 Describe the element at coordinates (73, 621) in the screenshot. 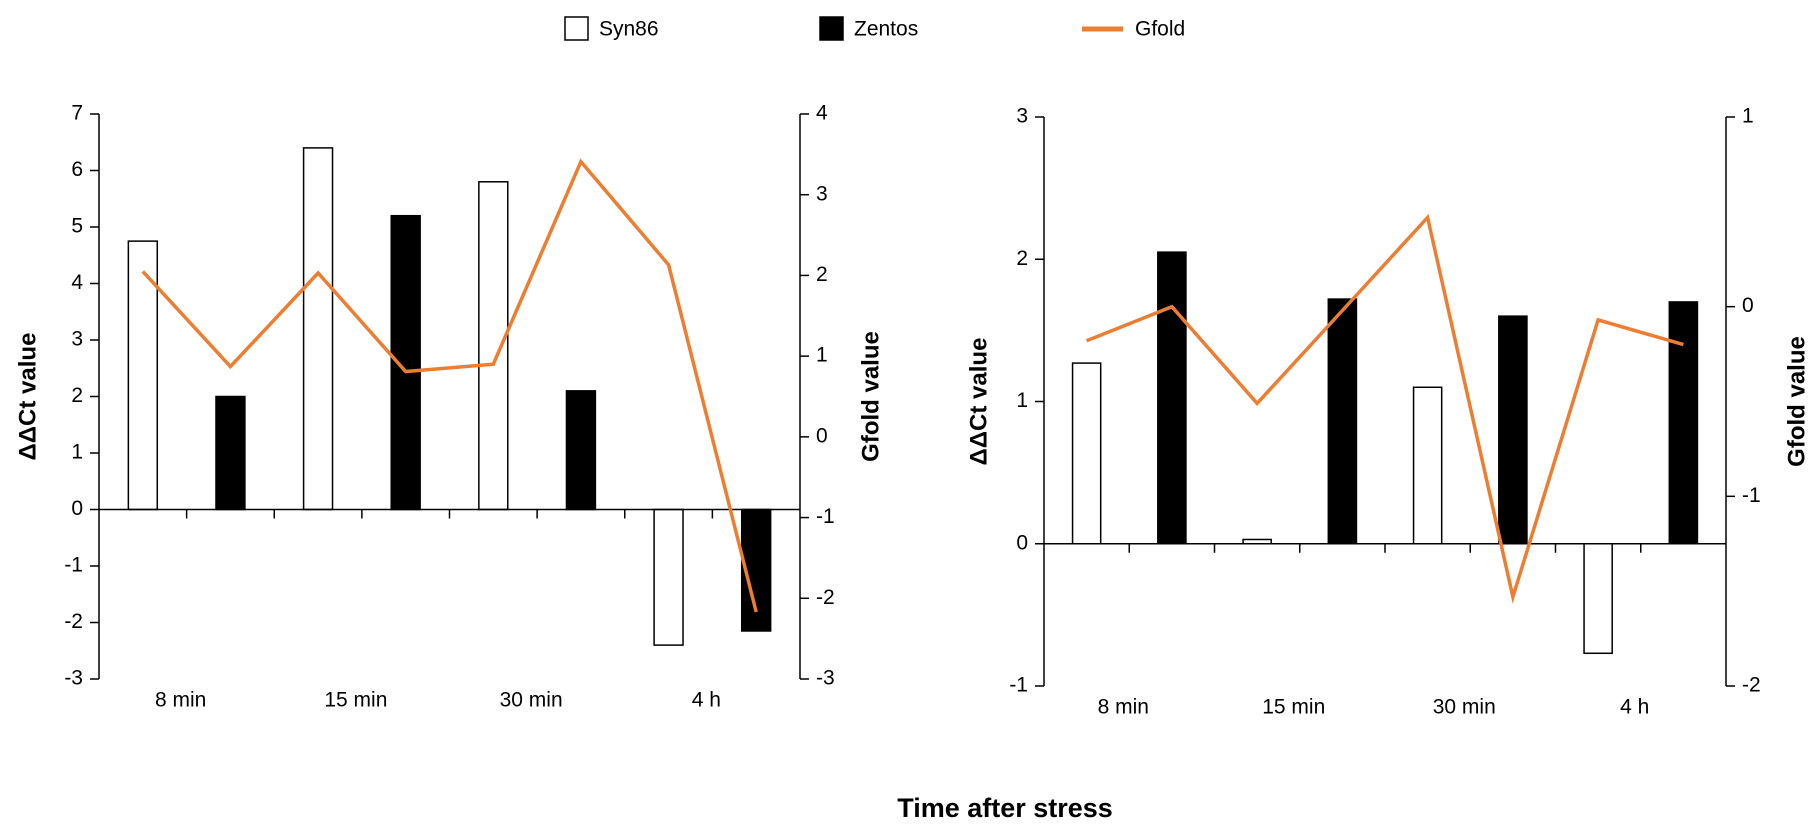

I see `y-tick-label: -2` at that location.